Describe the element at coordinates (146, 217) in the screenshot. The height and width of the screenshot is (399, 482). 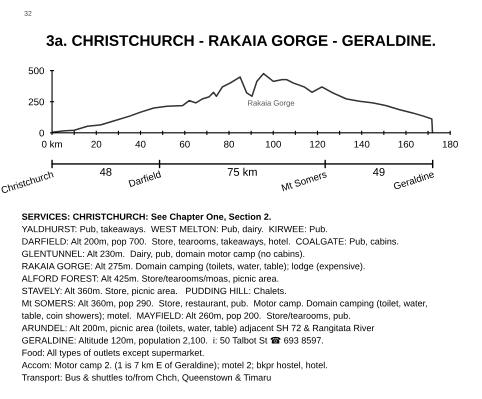
I see `text: SERVICES: CHRISTCHURCH: See Chapter One, Section 2.` at that location.